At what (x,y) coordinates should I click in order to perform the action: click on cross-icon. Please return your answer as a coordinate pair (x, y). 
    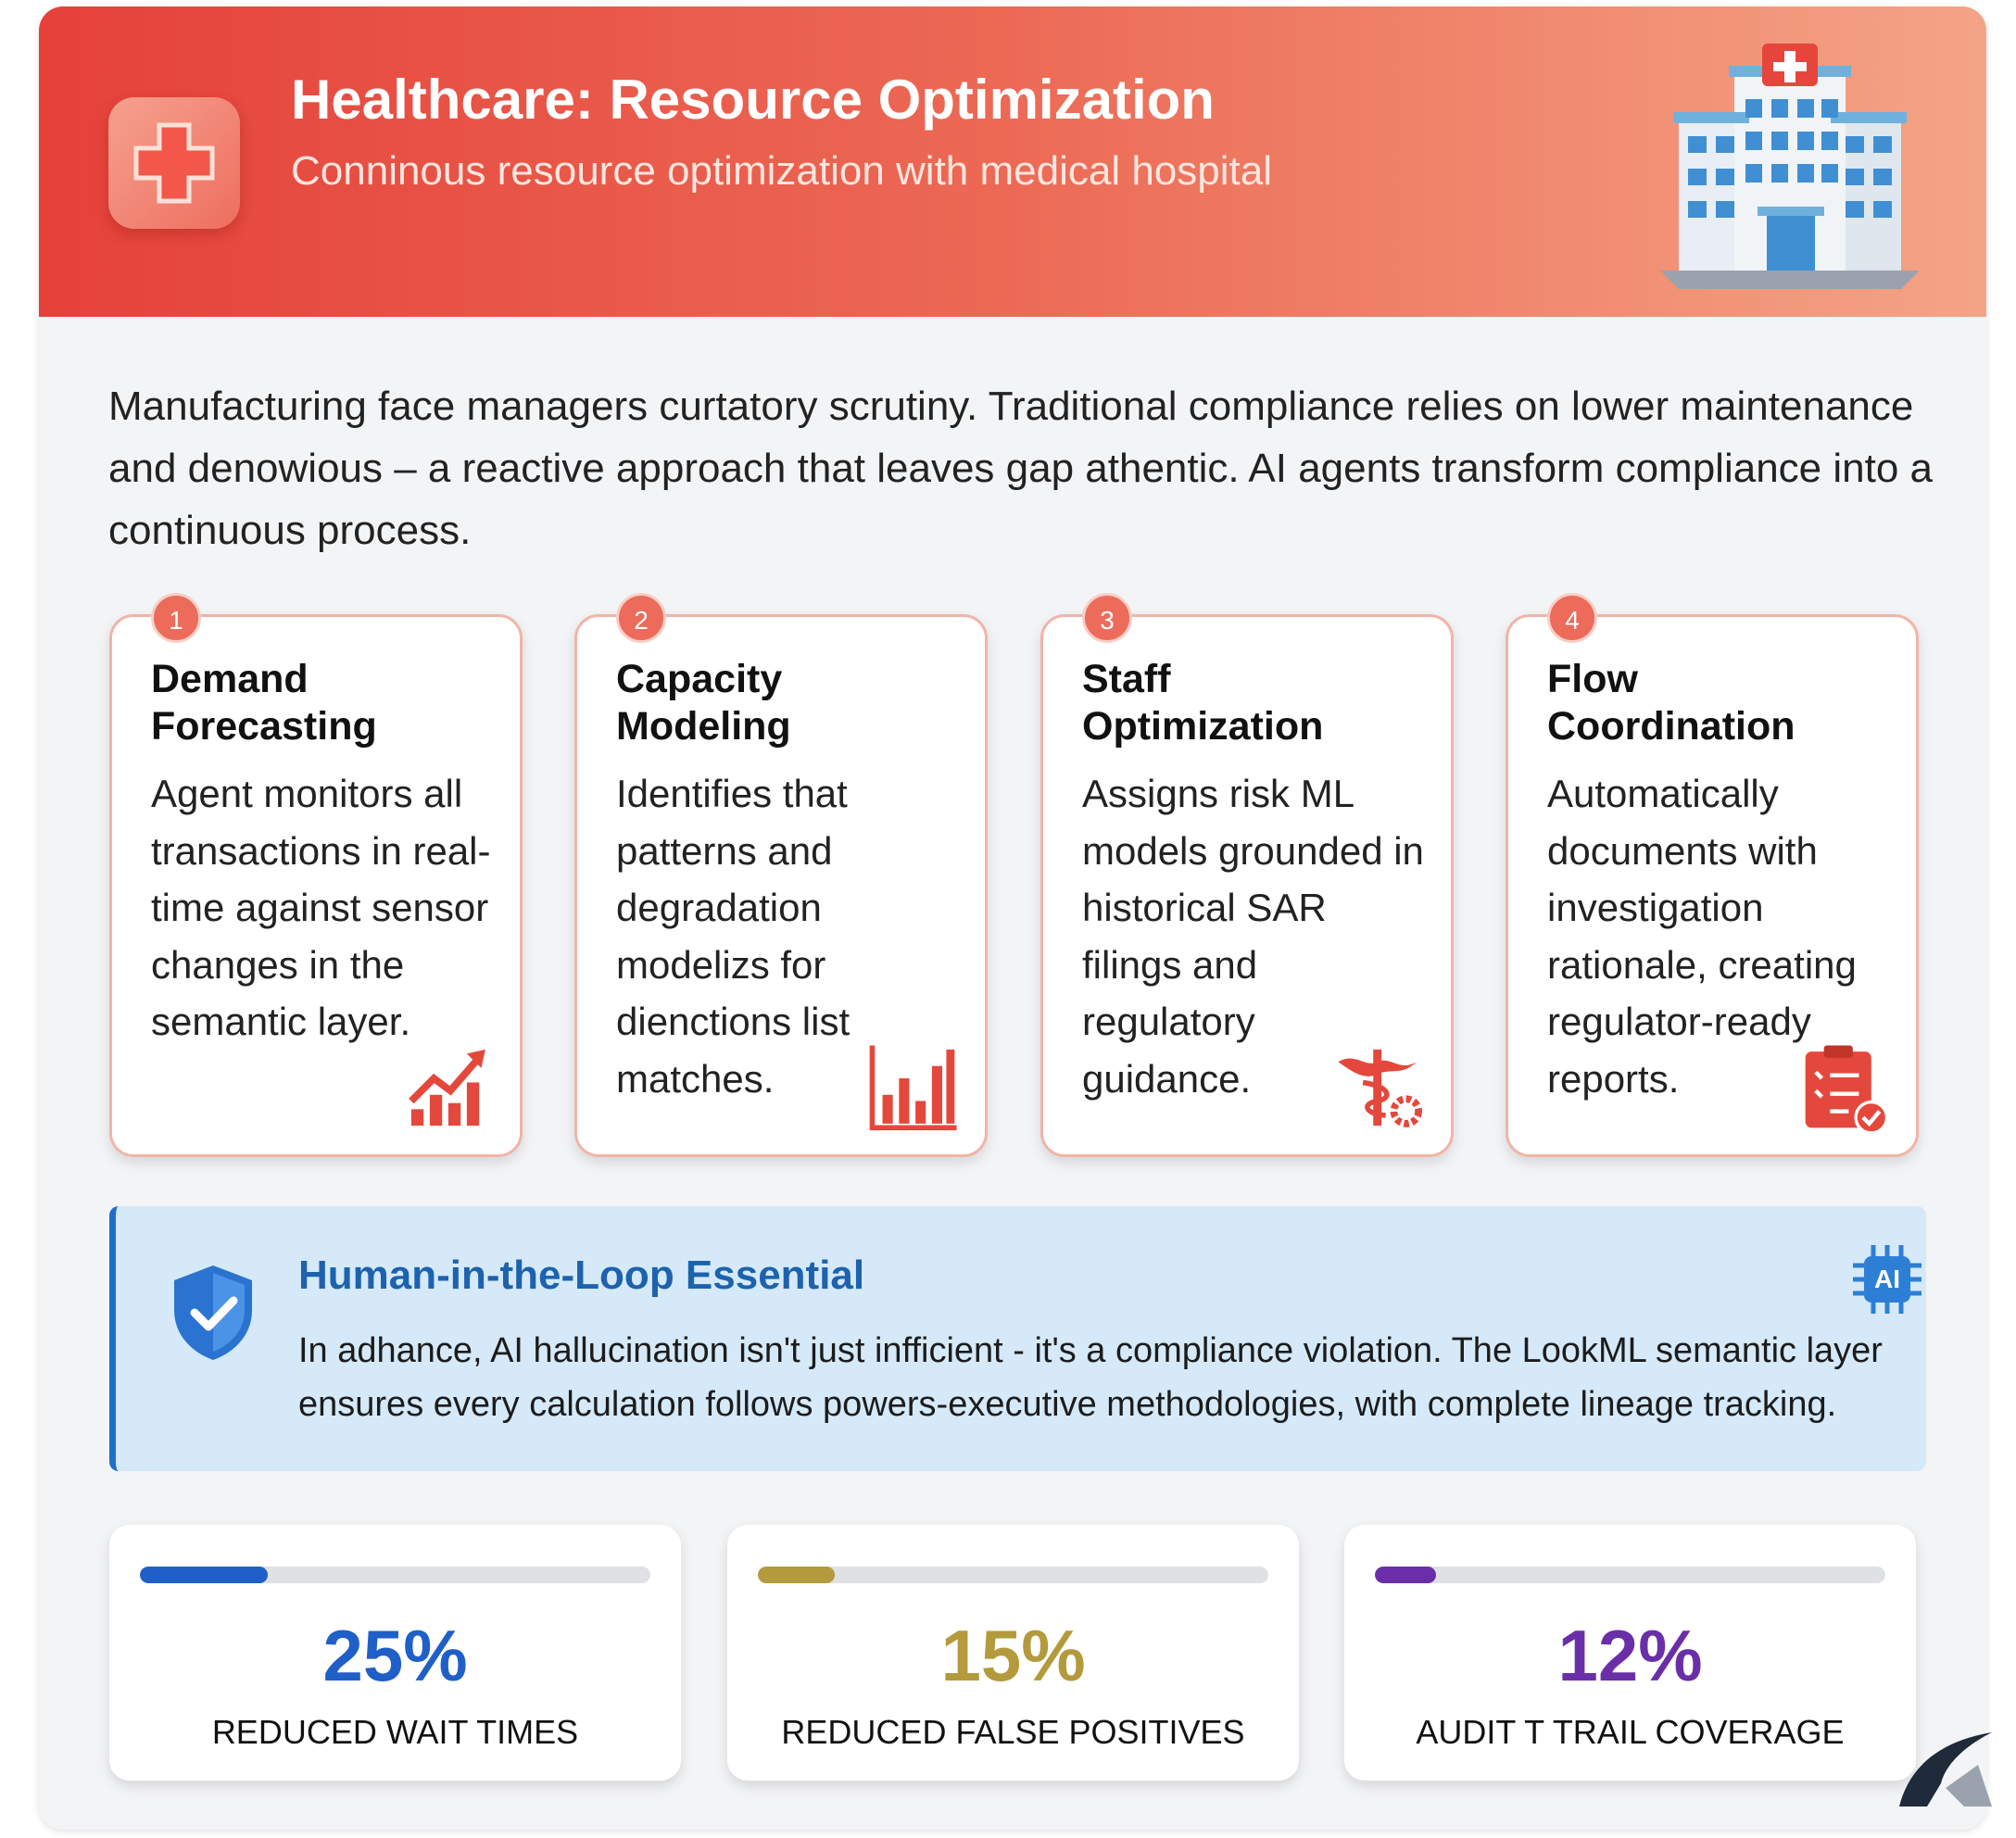
    Looking at the image, I should click on (174, 163).